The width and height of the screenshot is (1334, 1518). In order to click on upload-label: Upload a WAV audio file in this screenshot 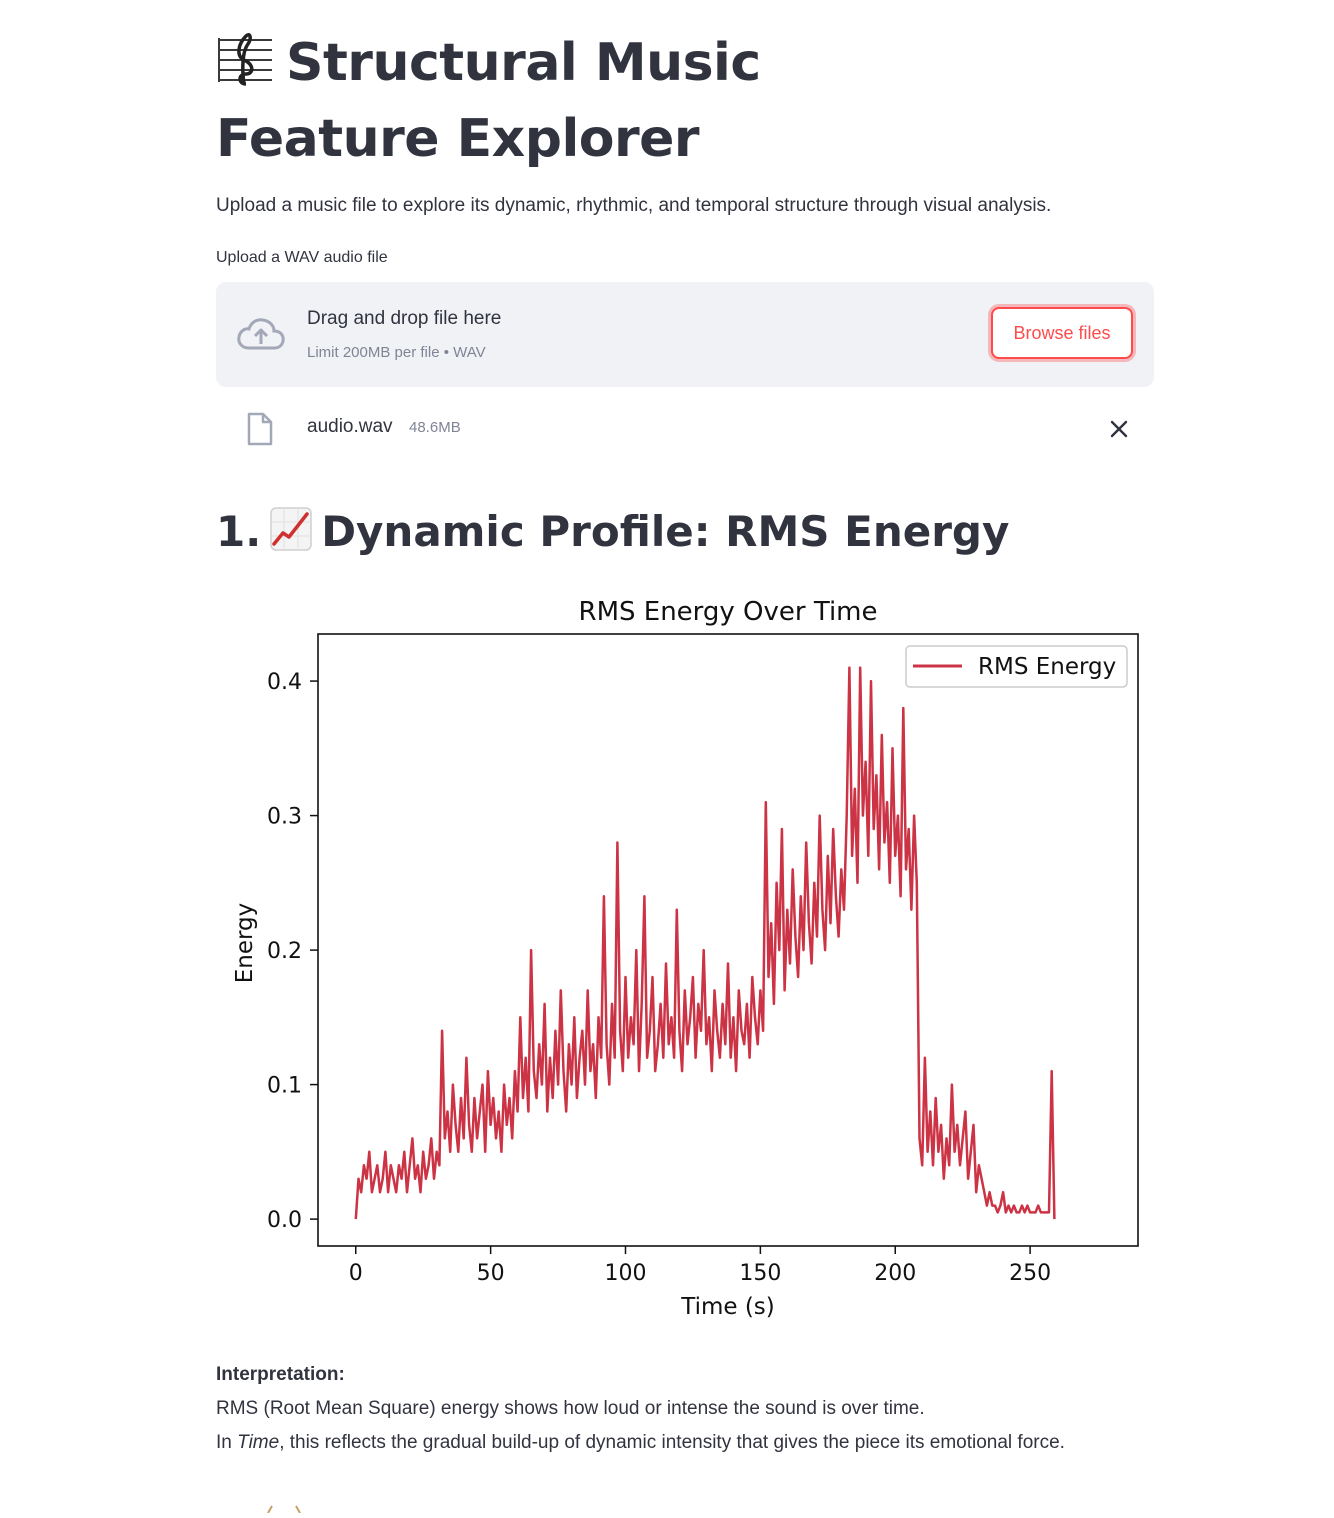, I will do `click(302, 257)`.